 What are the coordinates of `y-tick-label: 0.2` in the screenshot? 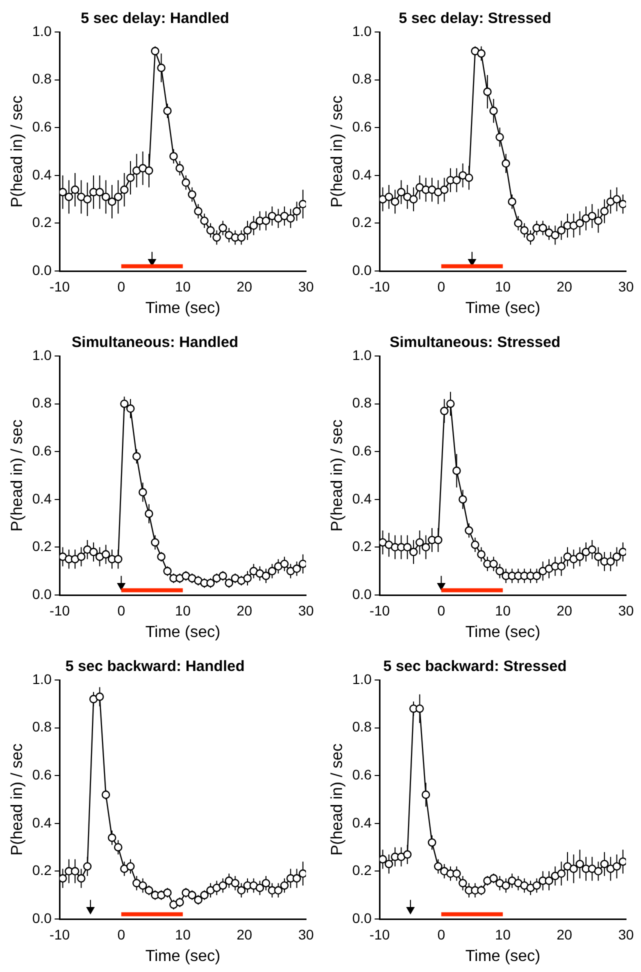 It's located at (362, 222).